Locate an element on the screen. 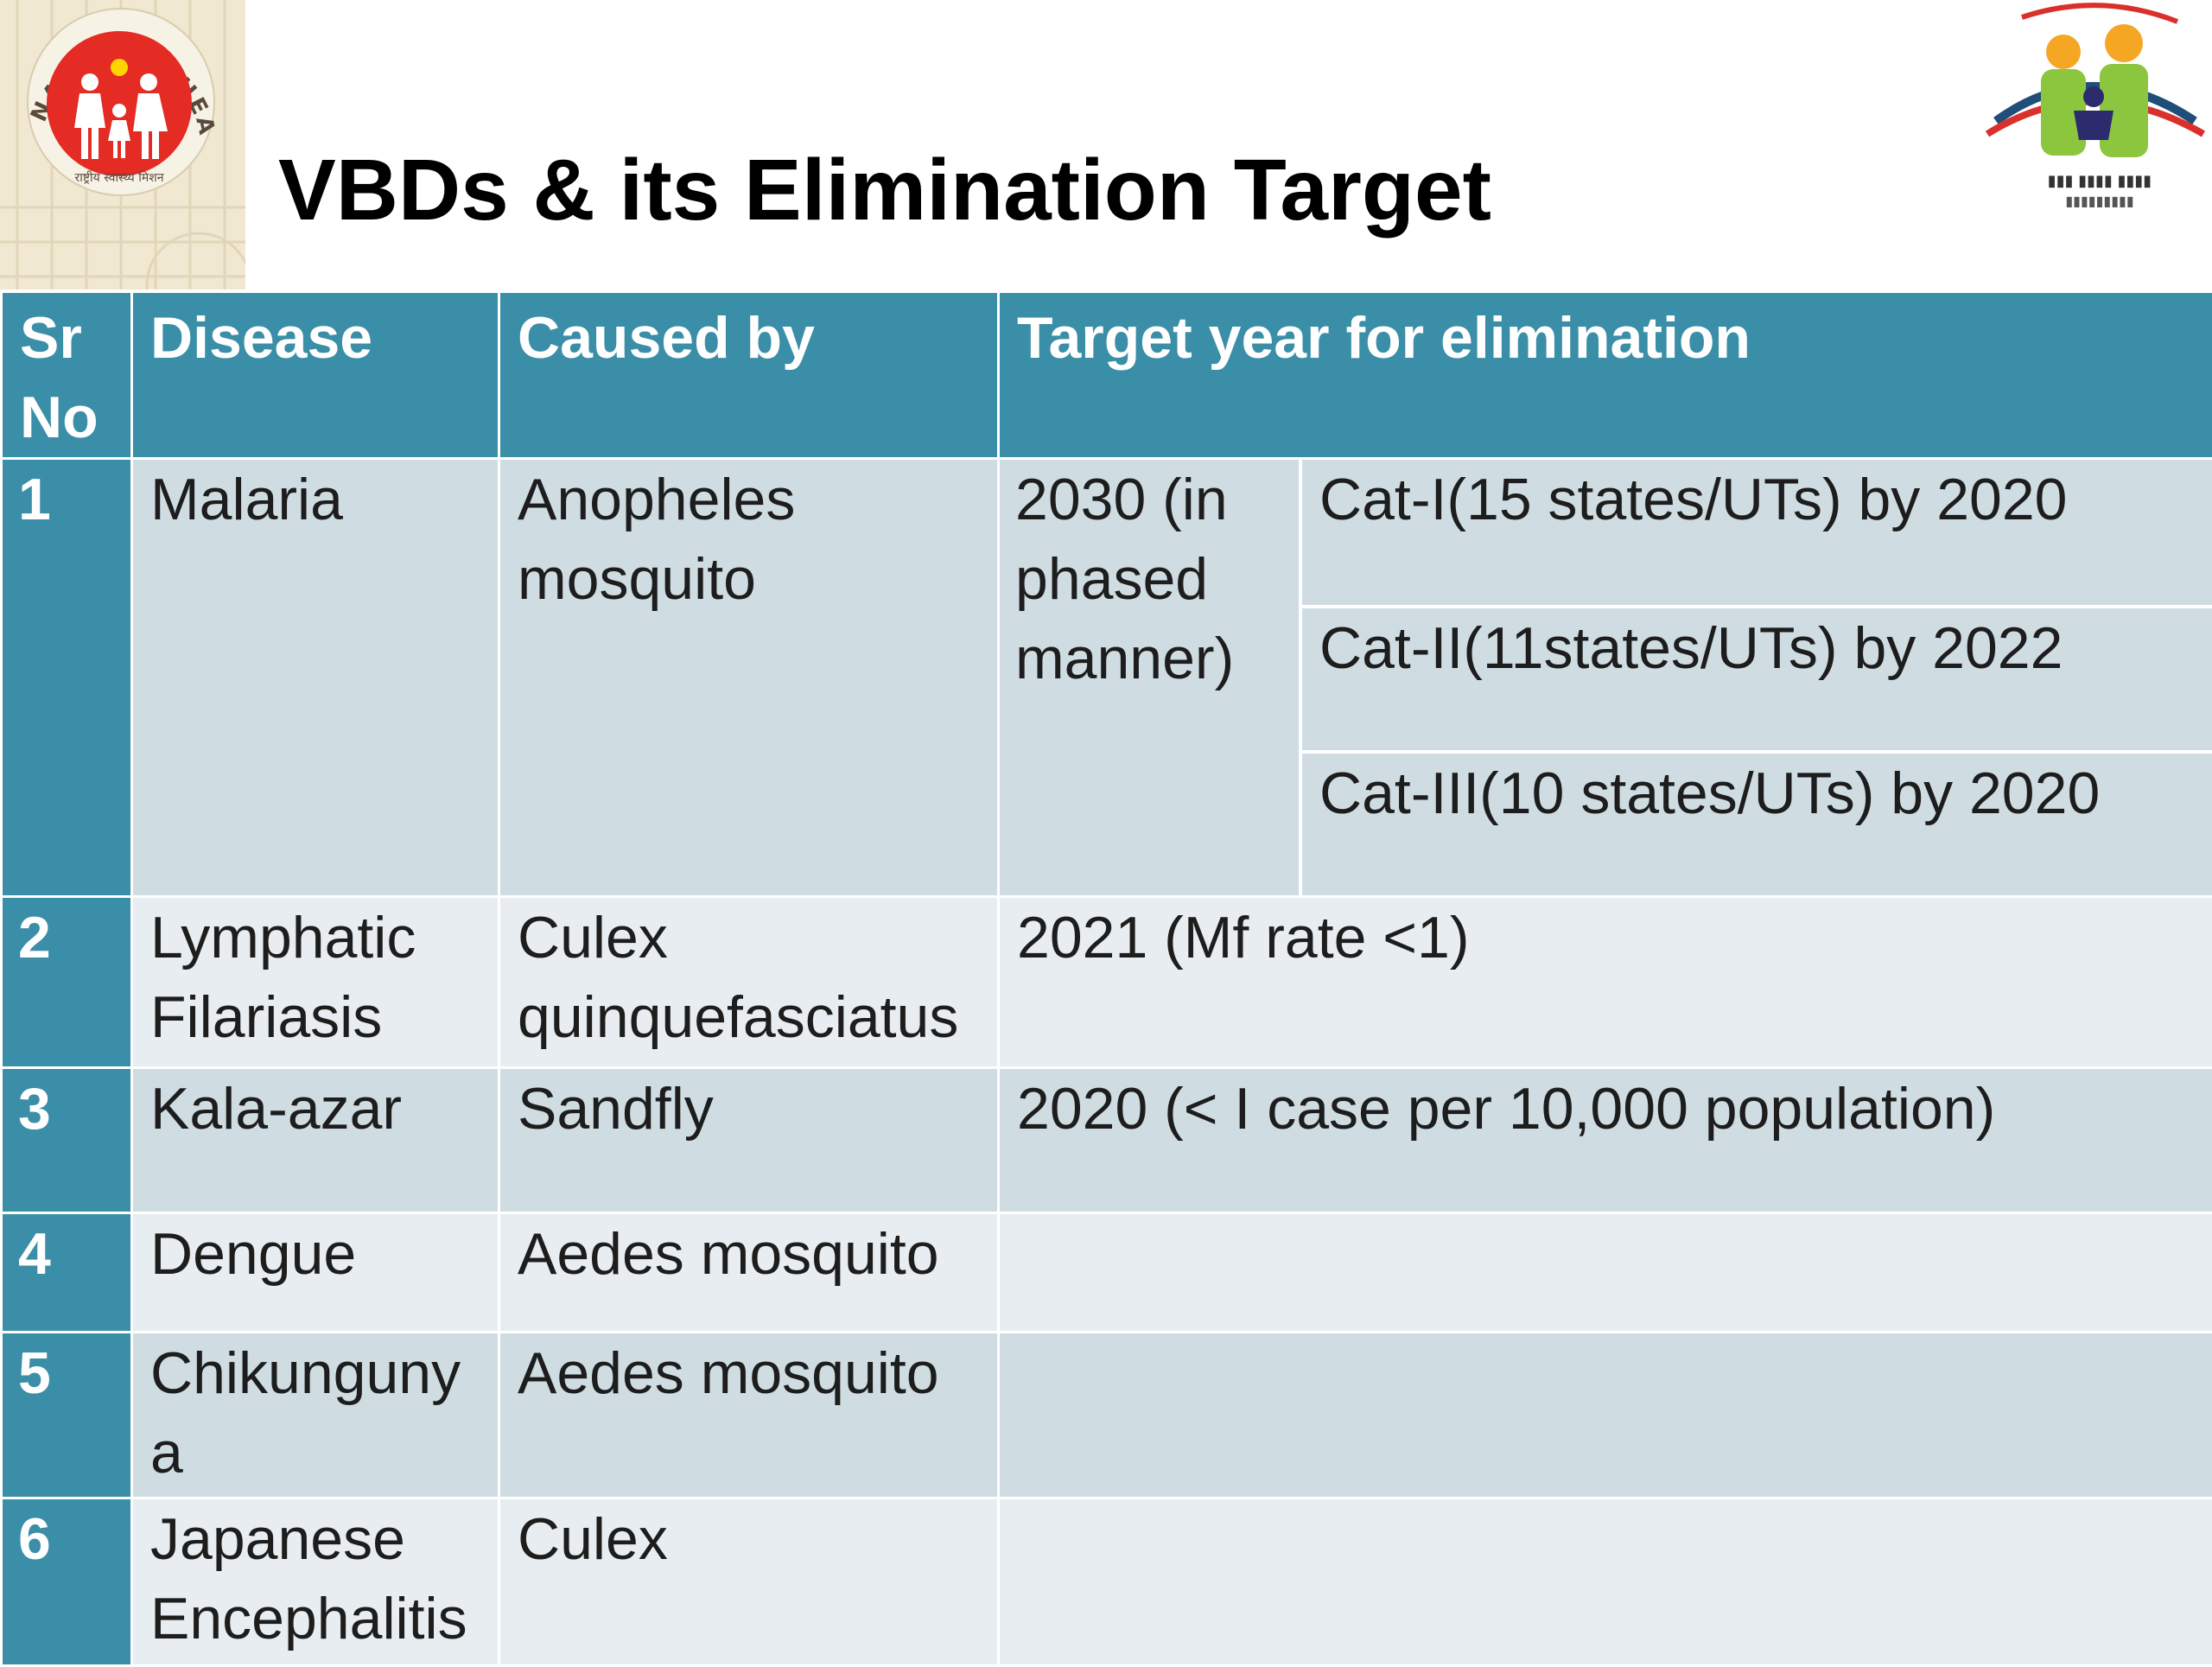 Image resolution: width=2212 pixels, height=1667 pixels. malaria-target-year: 2030 (in phased manner) is located at coordinates (1151, 677).